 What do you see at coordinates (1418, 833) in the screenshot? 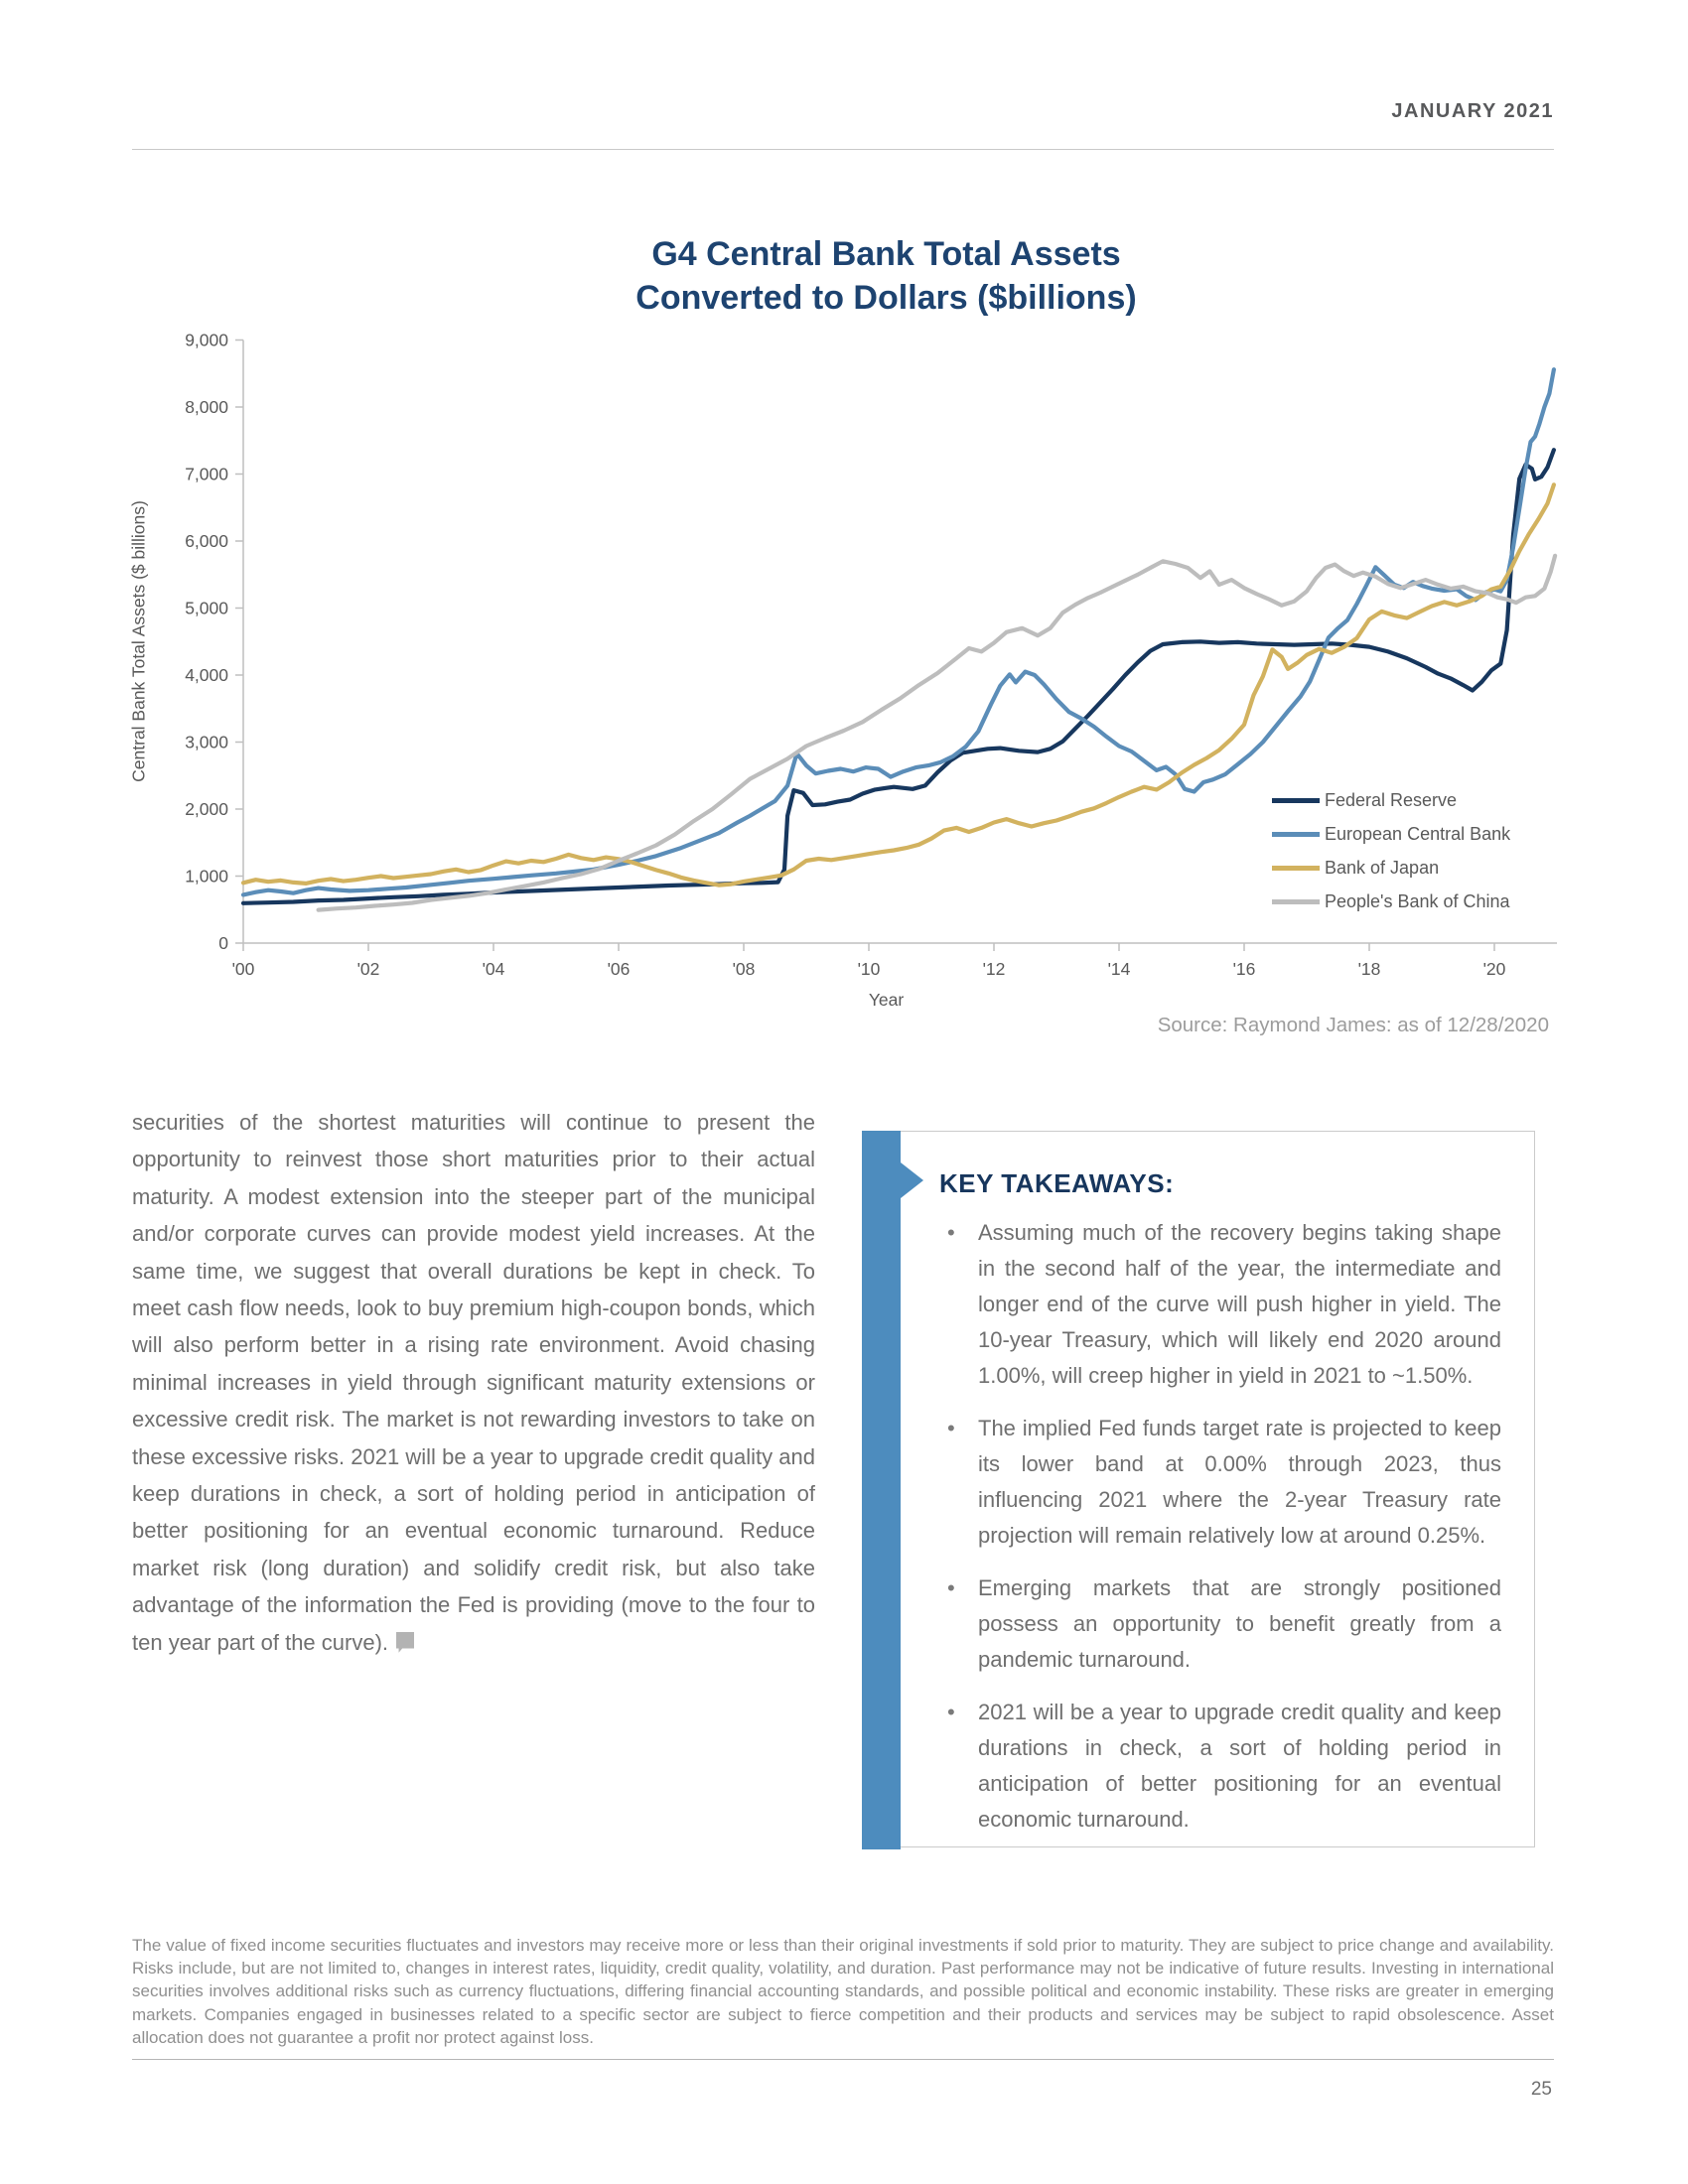
I see `legend-label: European Central Bank` at bounding box center [1418, 833].